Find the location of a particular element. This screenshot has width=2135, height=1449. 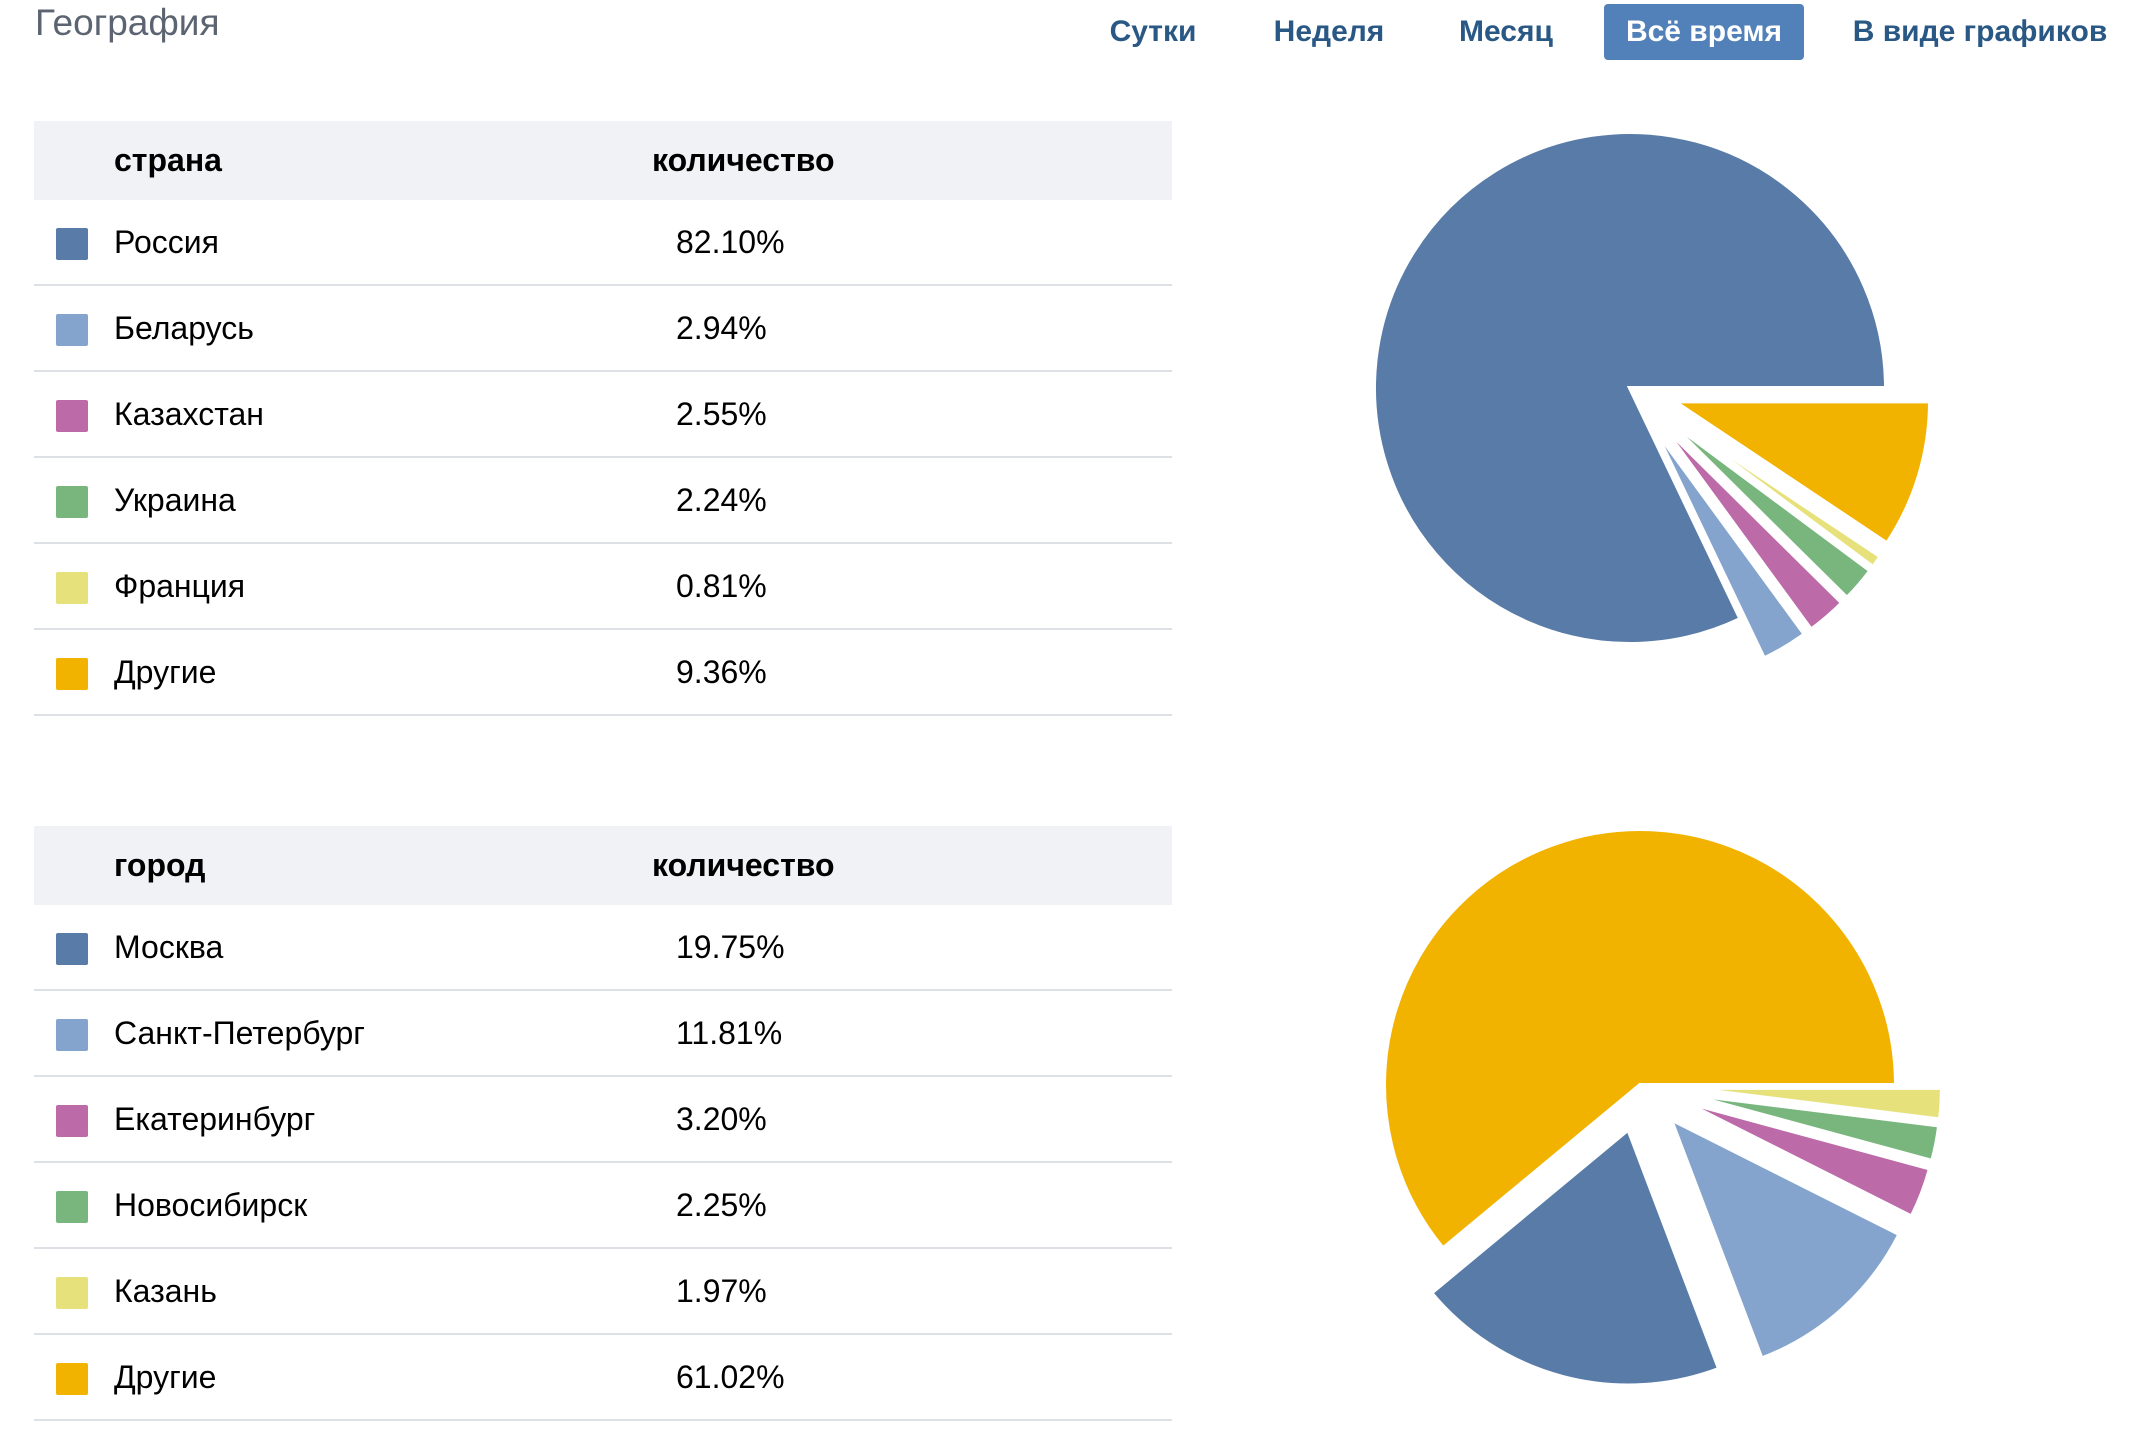

cities-pie-chart is located at coordinates (1663, 1107).